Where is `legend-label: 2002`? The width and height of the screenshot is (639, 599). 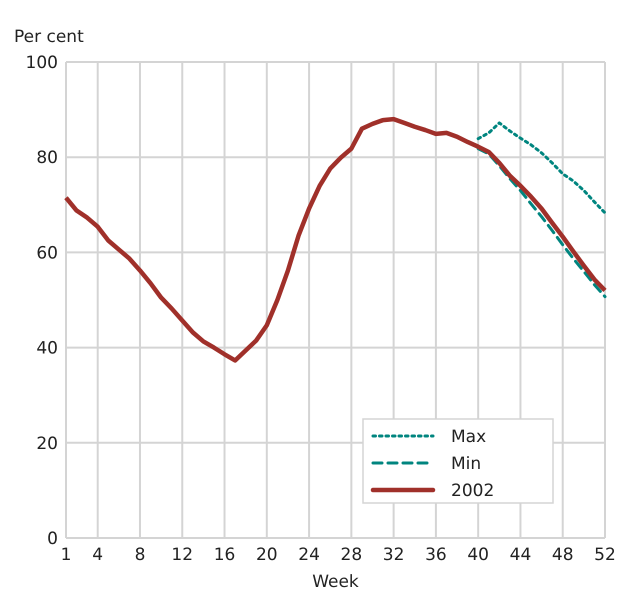 legend-label: 2002 is located at coordinates (472, 490).